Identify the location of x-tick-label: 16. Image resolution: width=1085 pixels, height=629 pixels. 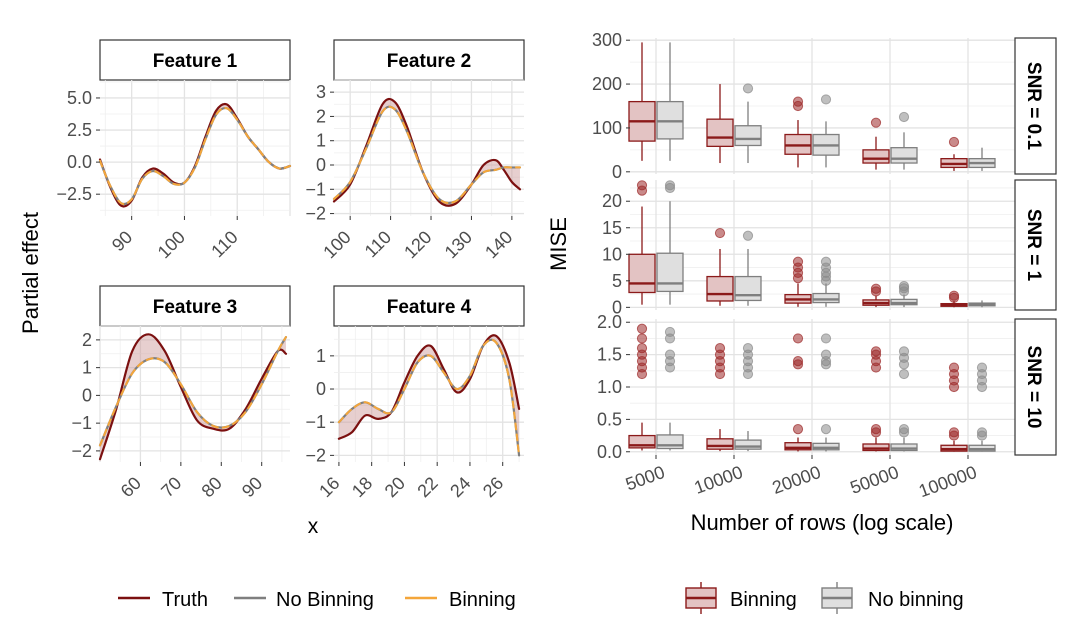
(329, 487).